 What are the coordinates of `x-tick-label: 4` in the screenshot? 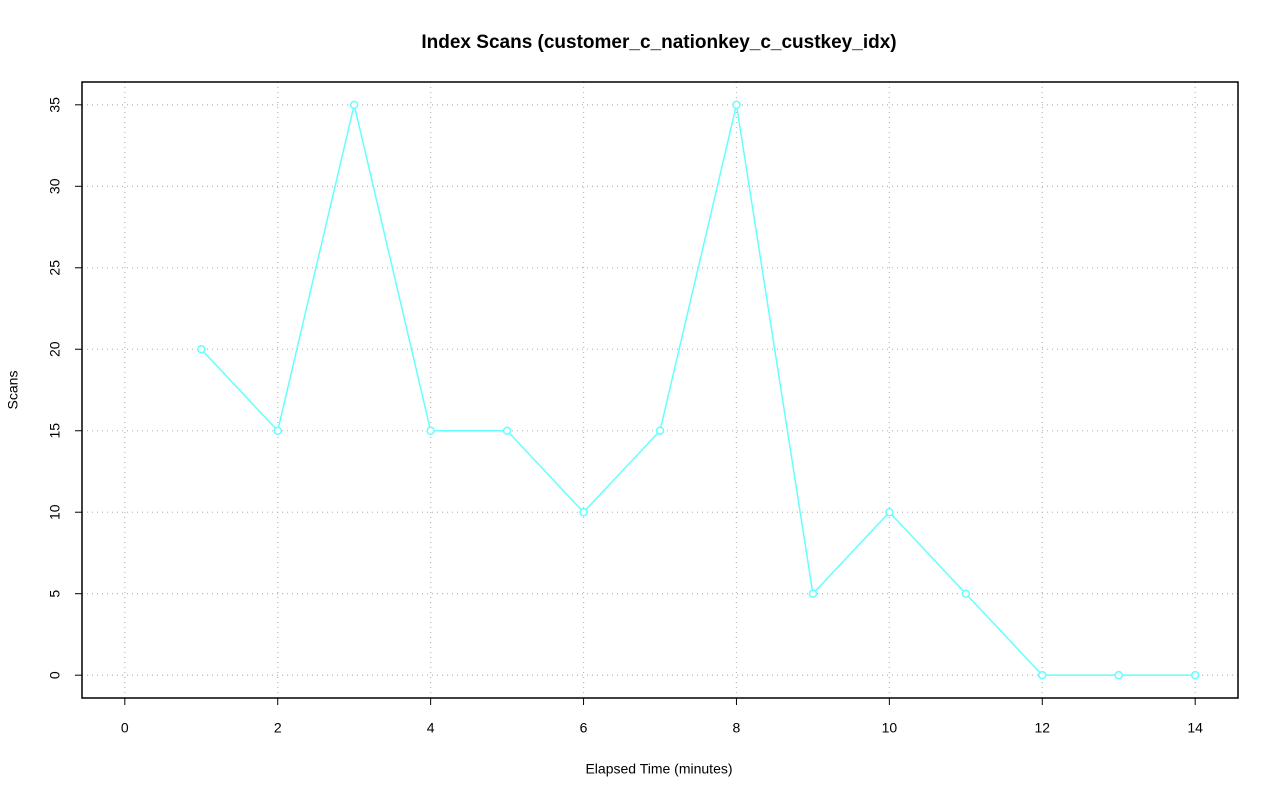 It's located at (431, 728).